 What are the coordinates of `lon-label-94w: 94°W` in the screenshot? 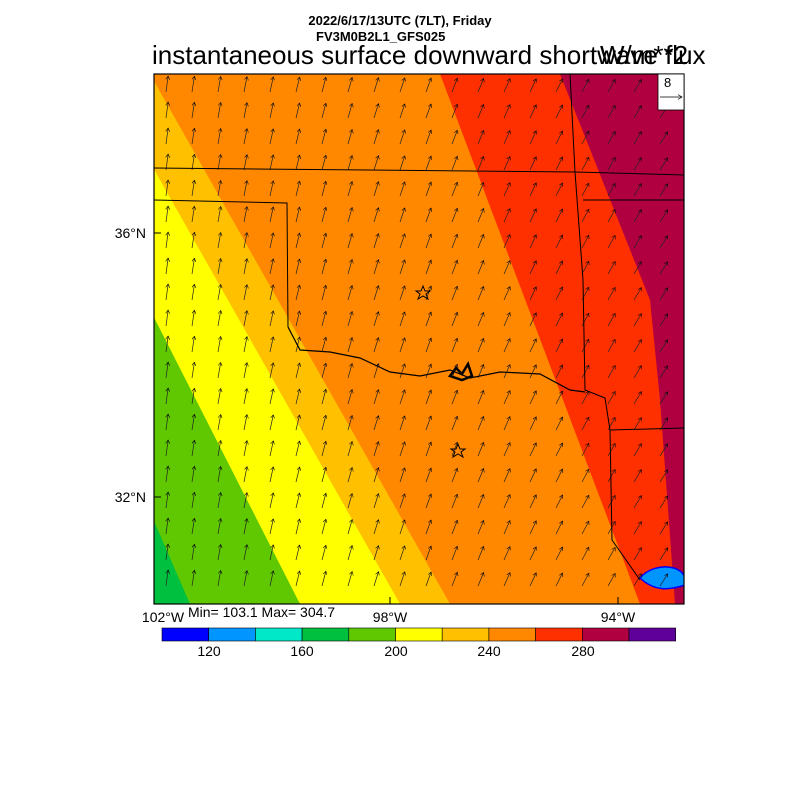 It's located at (618, 617).